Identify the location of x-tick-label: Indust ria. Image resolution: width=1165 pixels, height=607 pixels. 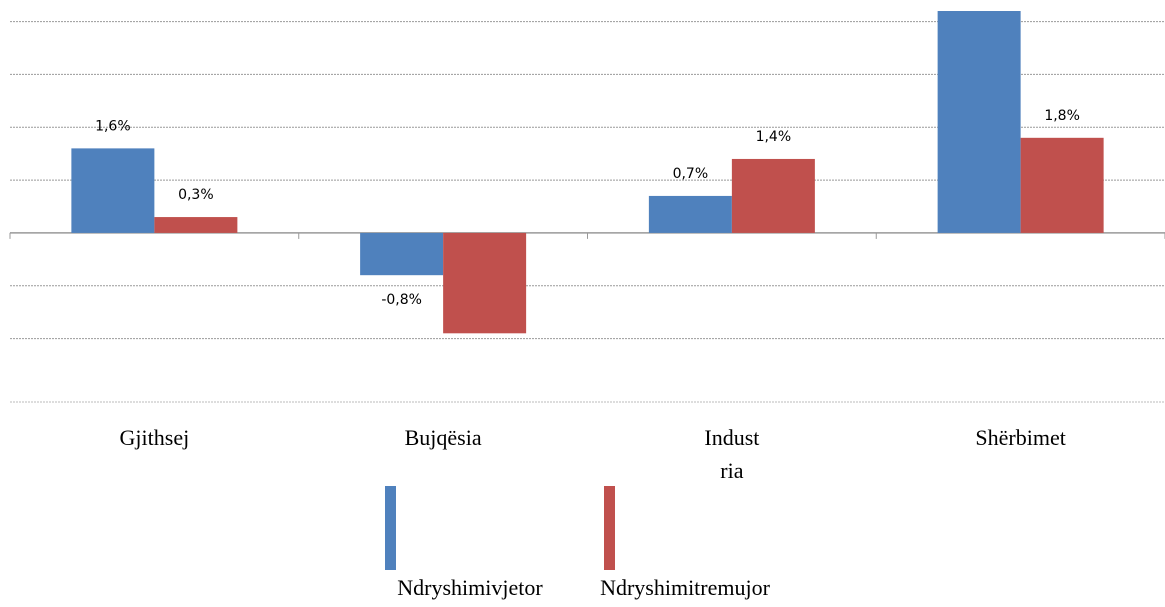
(731, 454).